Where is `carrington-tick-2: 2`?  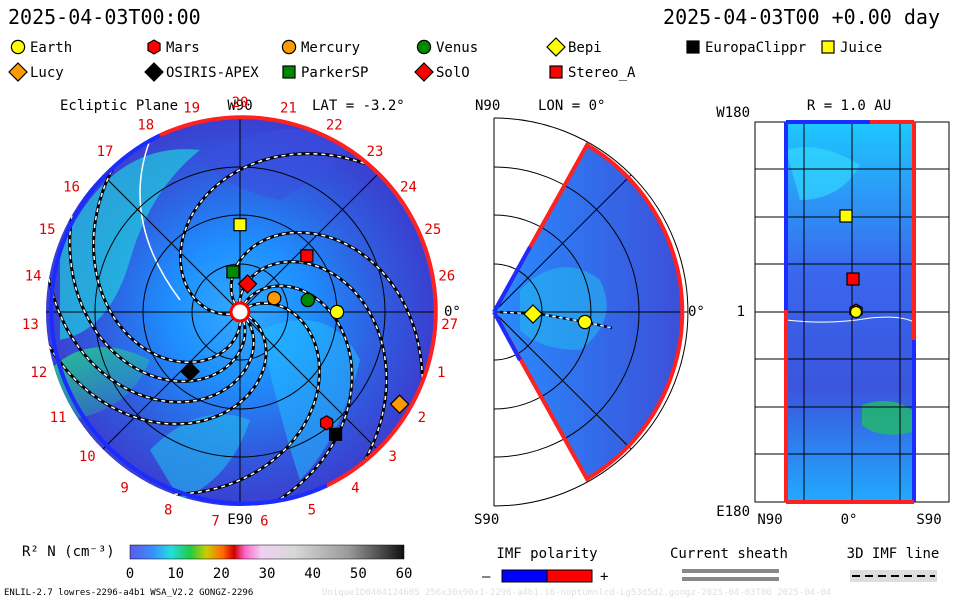 carrington-tick-2: 2 is located at coordinates (422, 418).